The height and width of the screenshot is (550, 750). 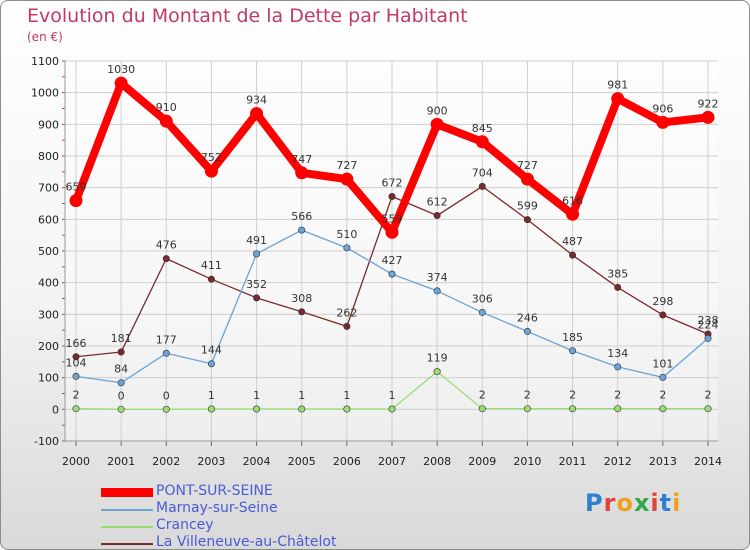 I want to click on legend-swatch, so click(x=127, y=510).